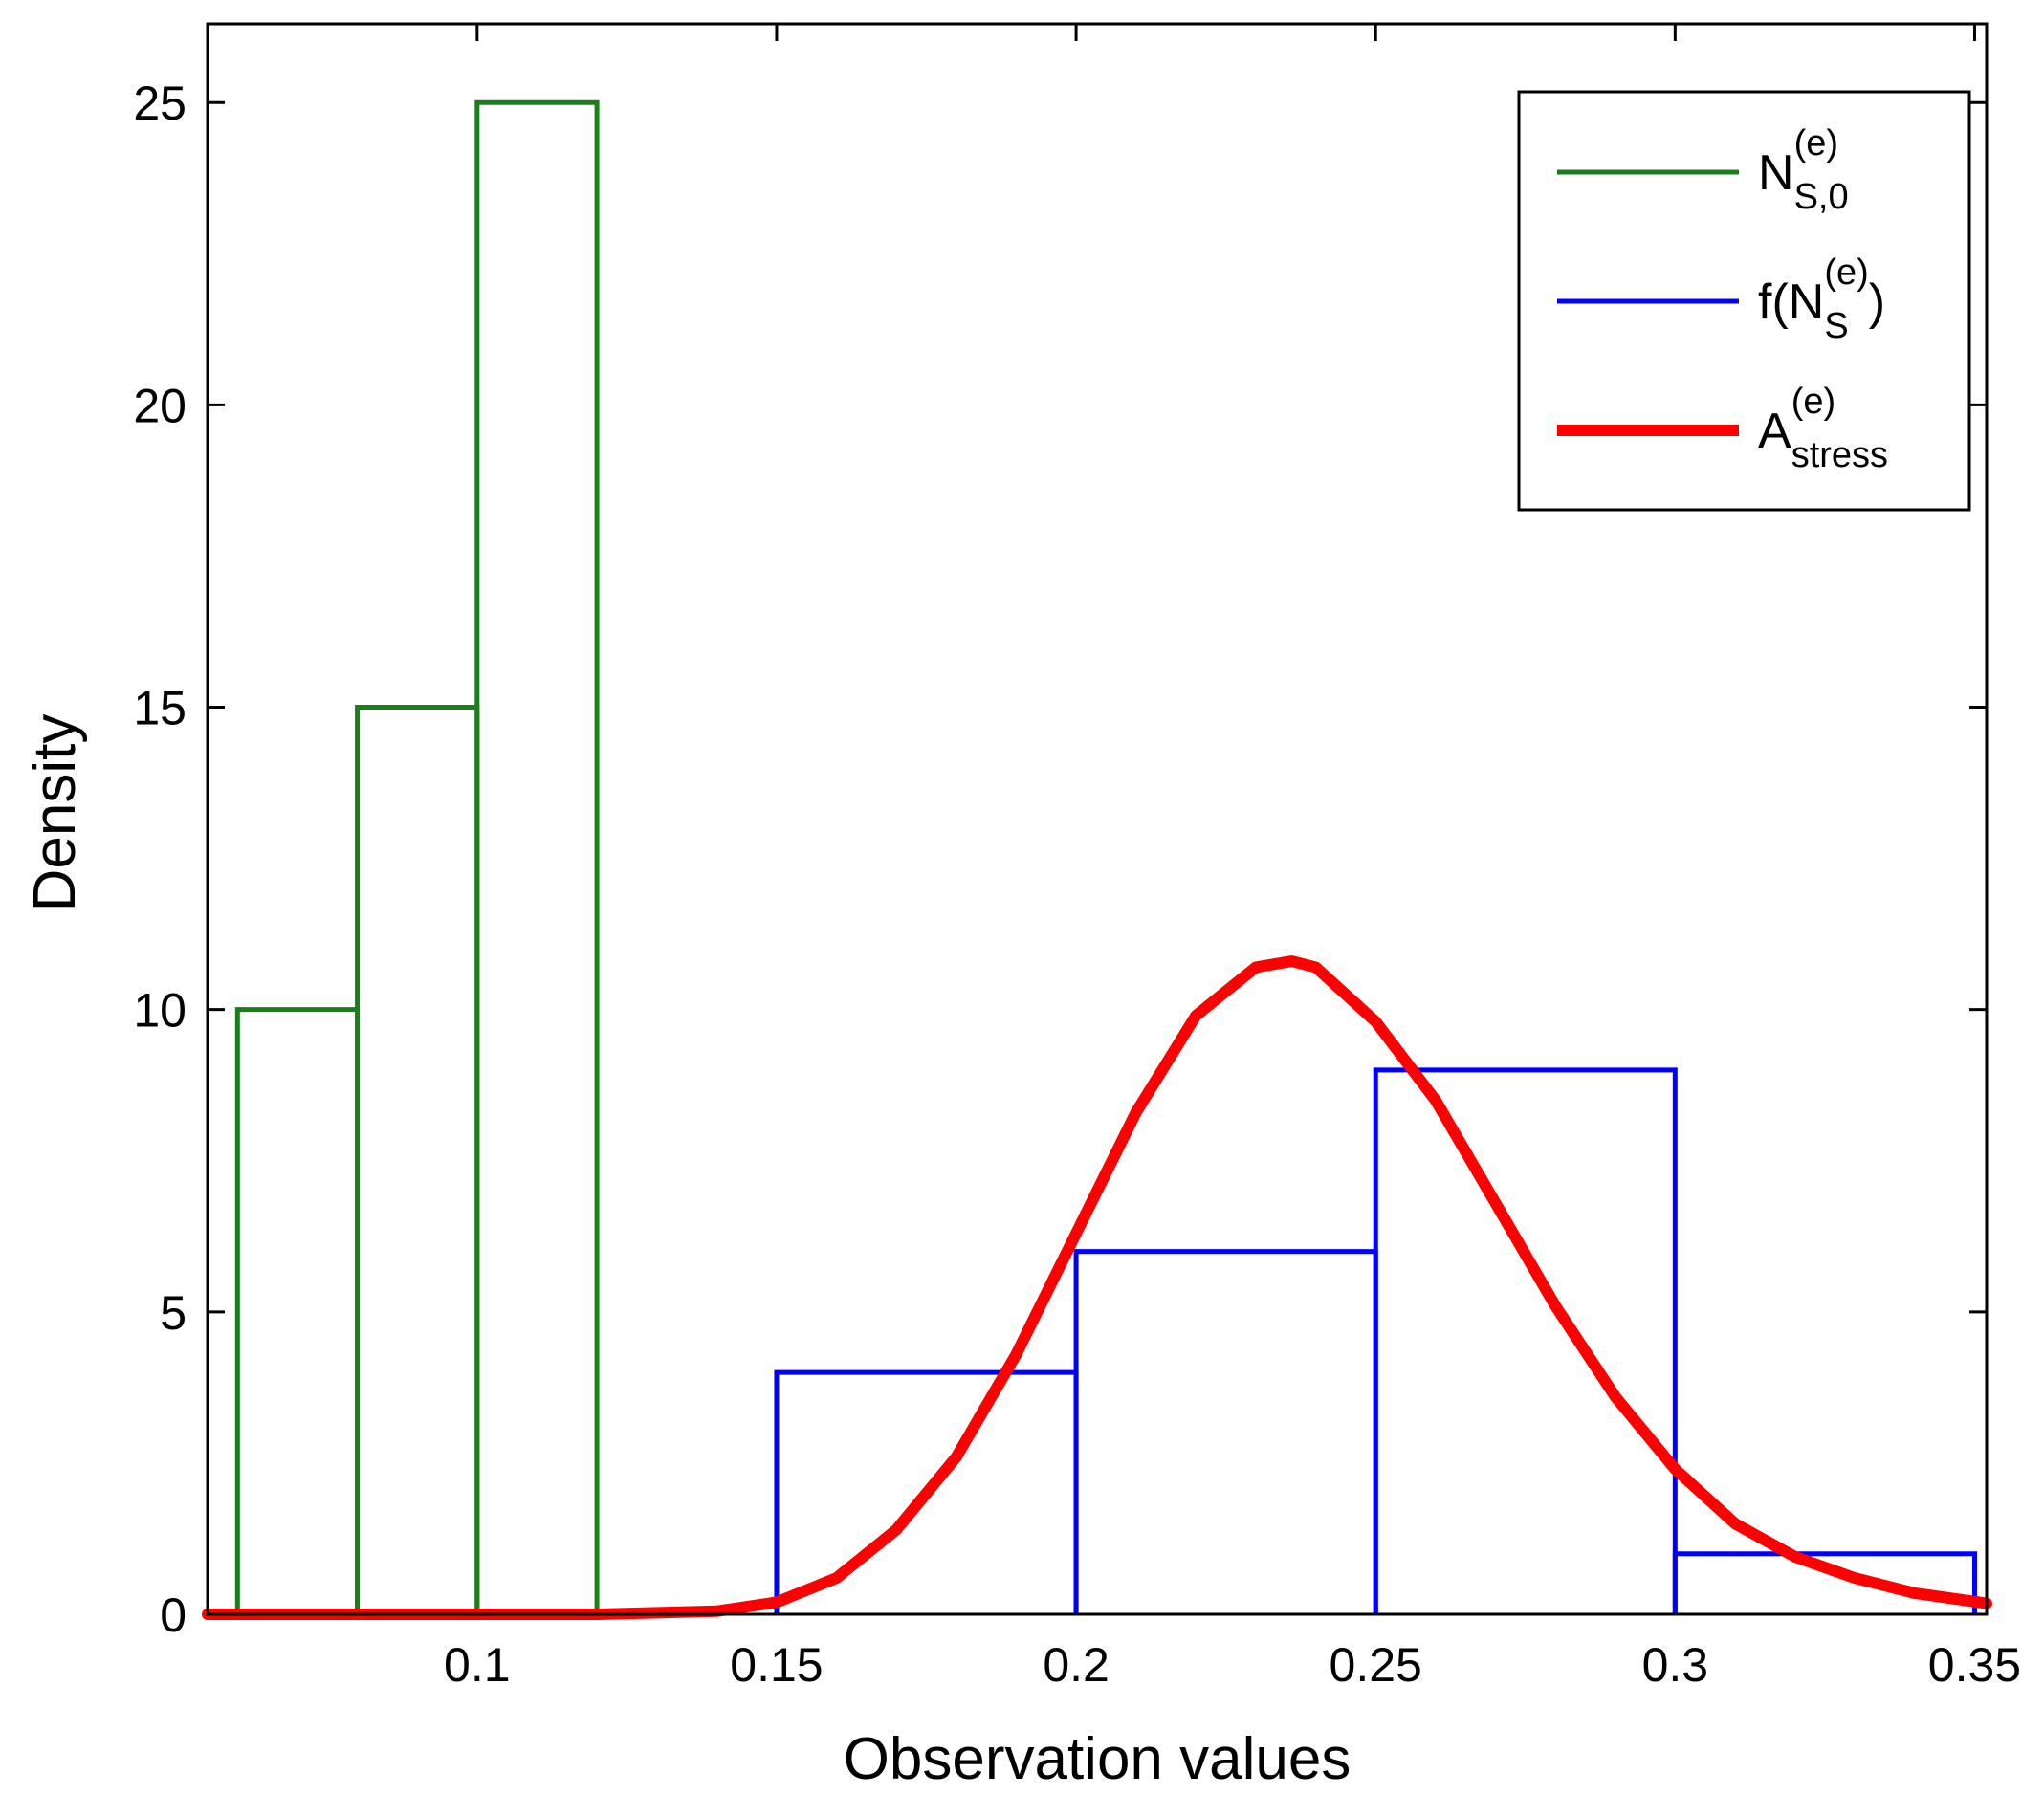 The height and width of the screenshot is (1795, 2044). Describe the element at coordinates (1098, 1759) in the screenshot. I see `x-axis-label: Observation values` at that location.